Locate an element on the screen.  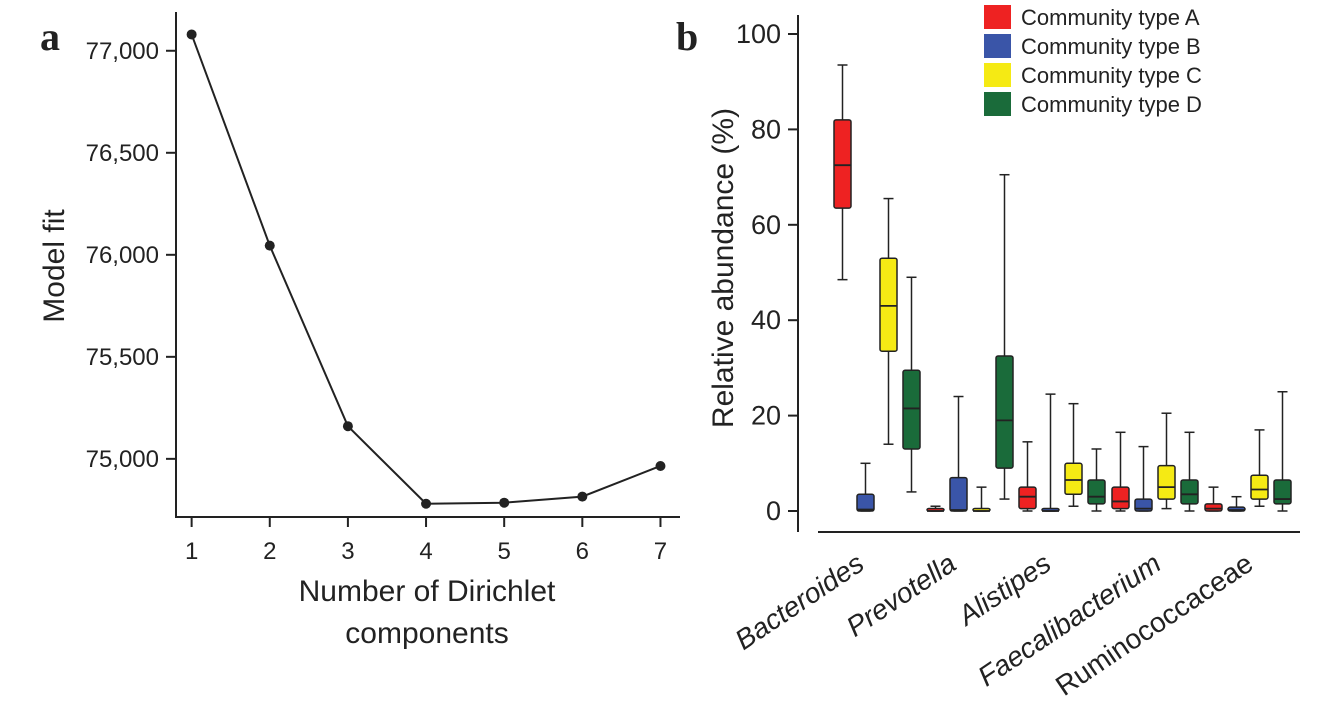
legend-entry-label: Community type D is located at coordinates (1111, 104).